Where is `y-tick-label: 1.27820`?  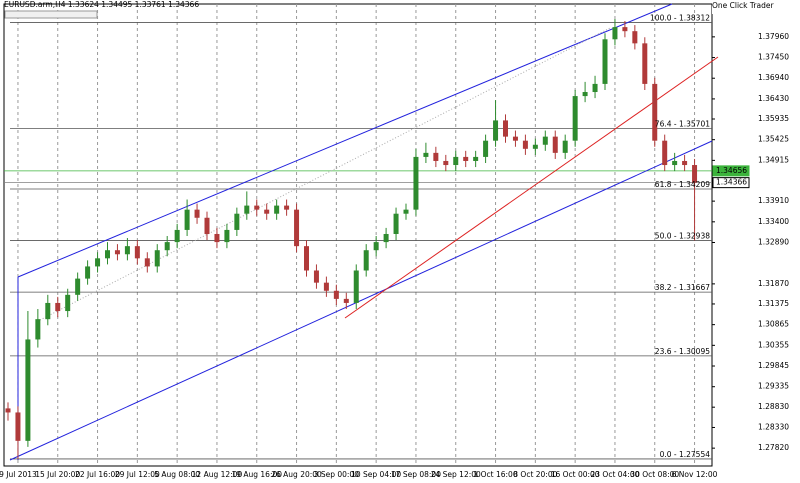
y-tick-label: 1.27820 is located at coordinates (773, 447).